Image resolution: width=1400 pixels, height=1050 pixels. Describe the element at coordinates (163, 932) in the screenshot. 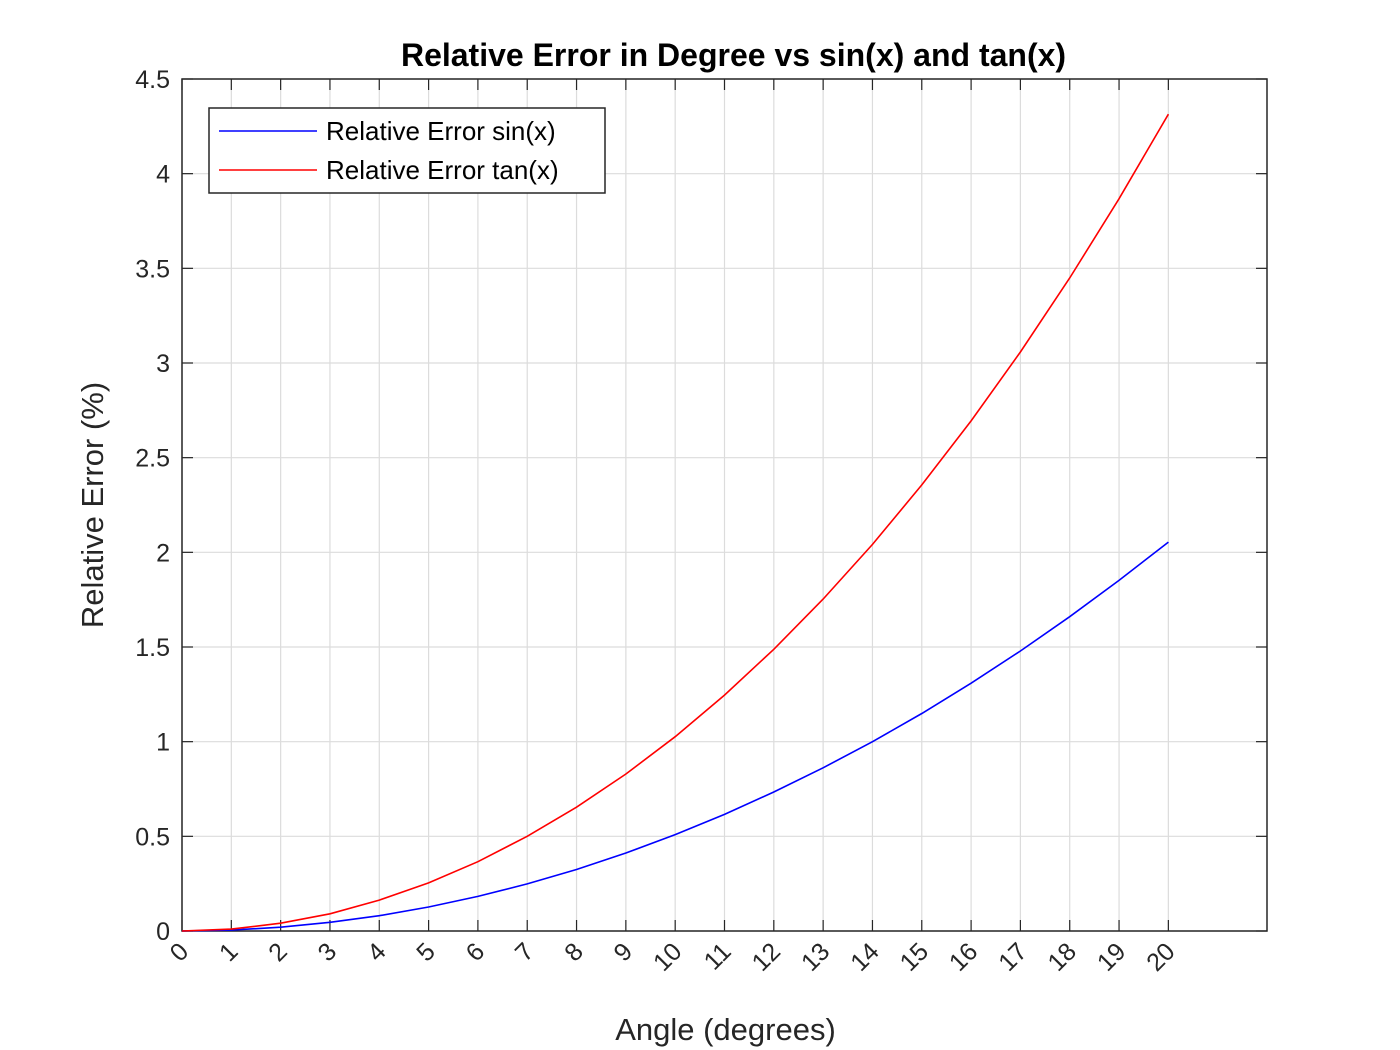

I see `y-tick-label: 0` at that location.